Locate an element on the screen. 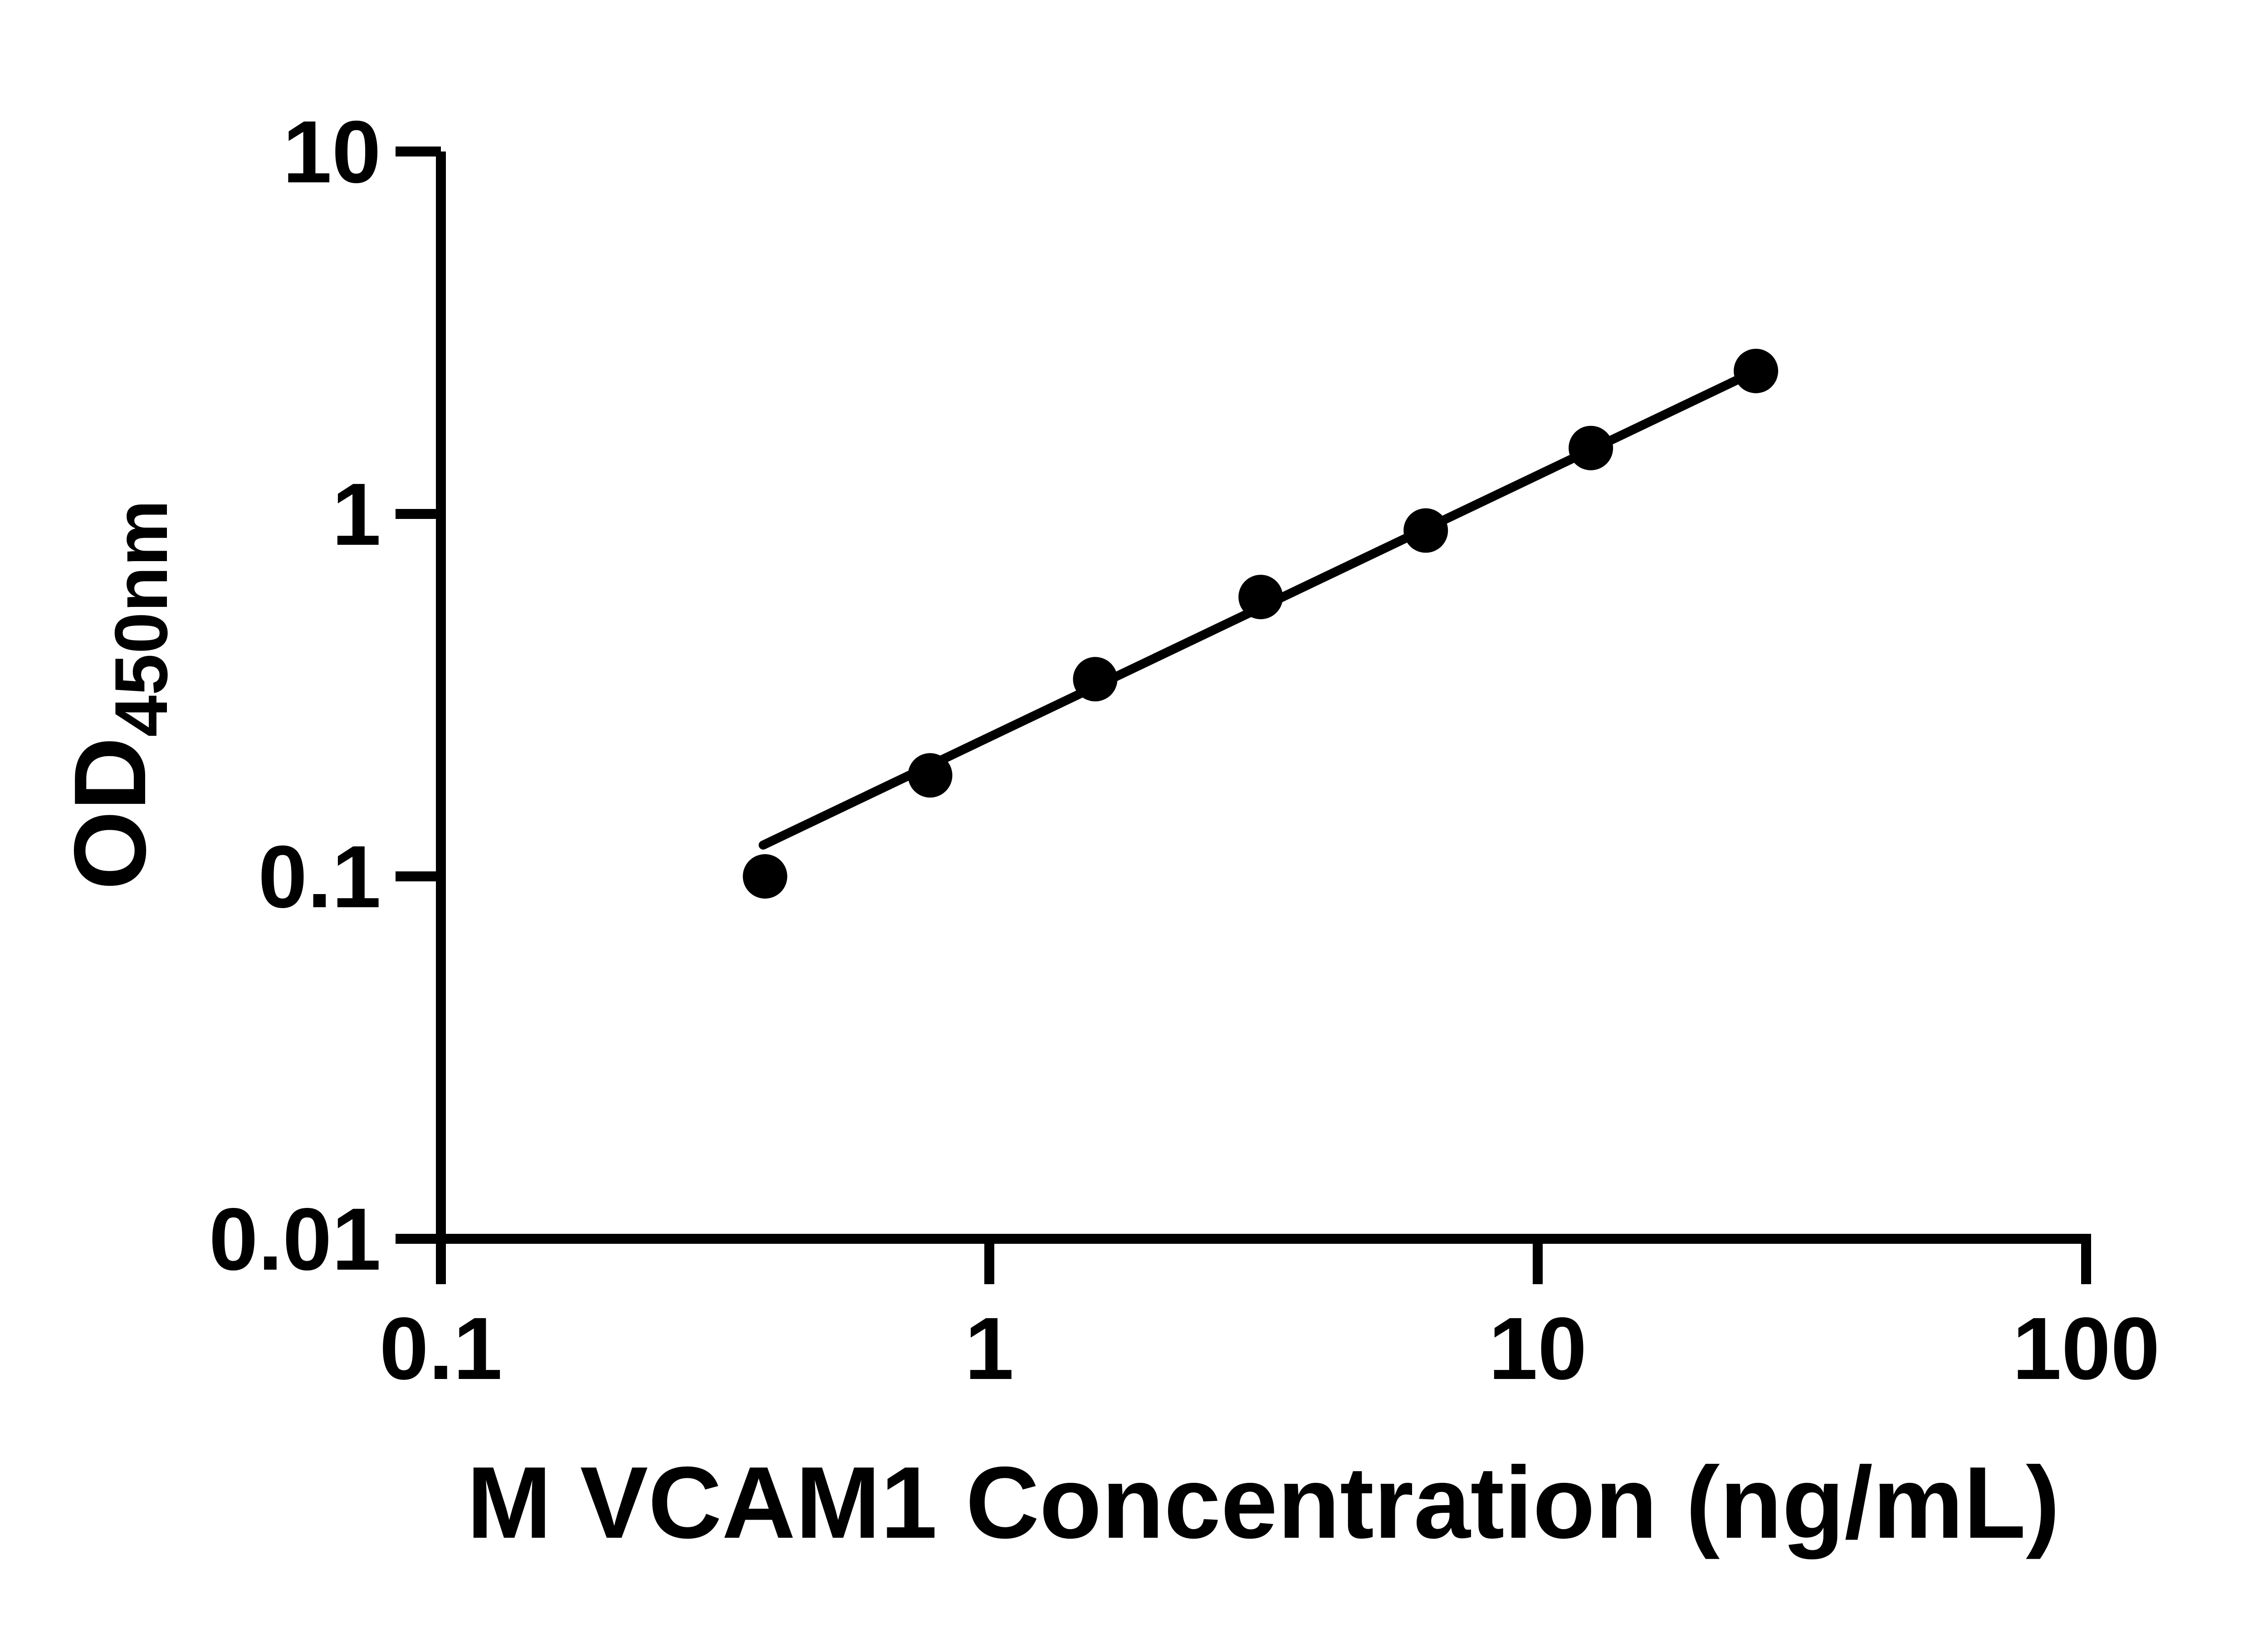 The height and width of the screenshot is (1633, 2268). y-axis-title: OD450nm is located at coordinates (118, 695).